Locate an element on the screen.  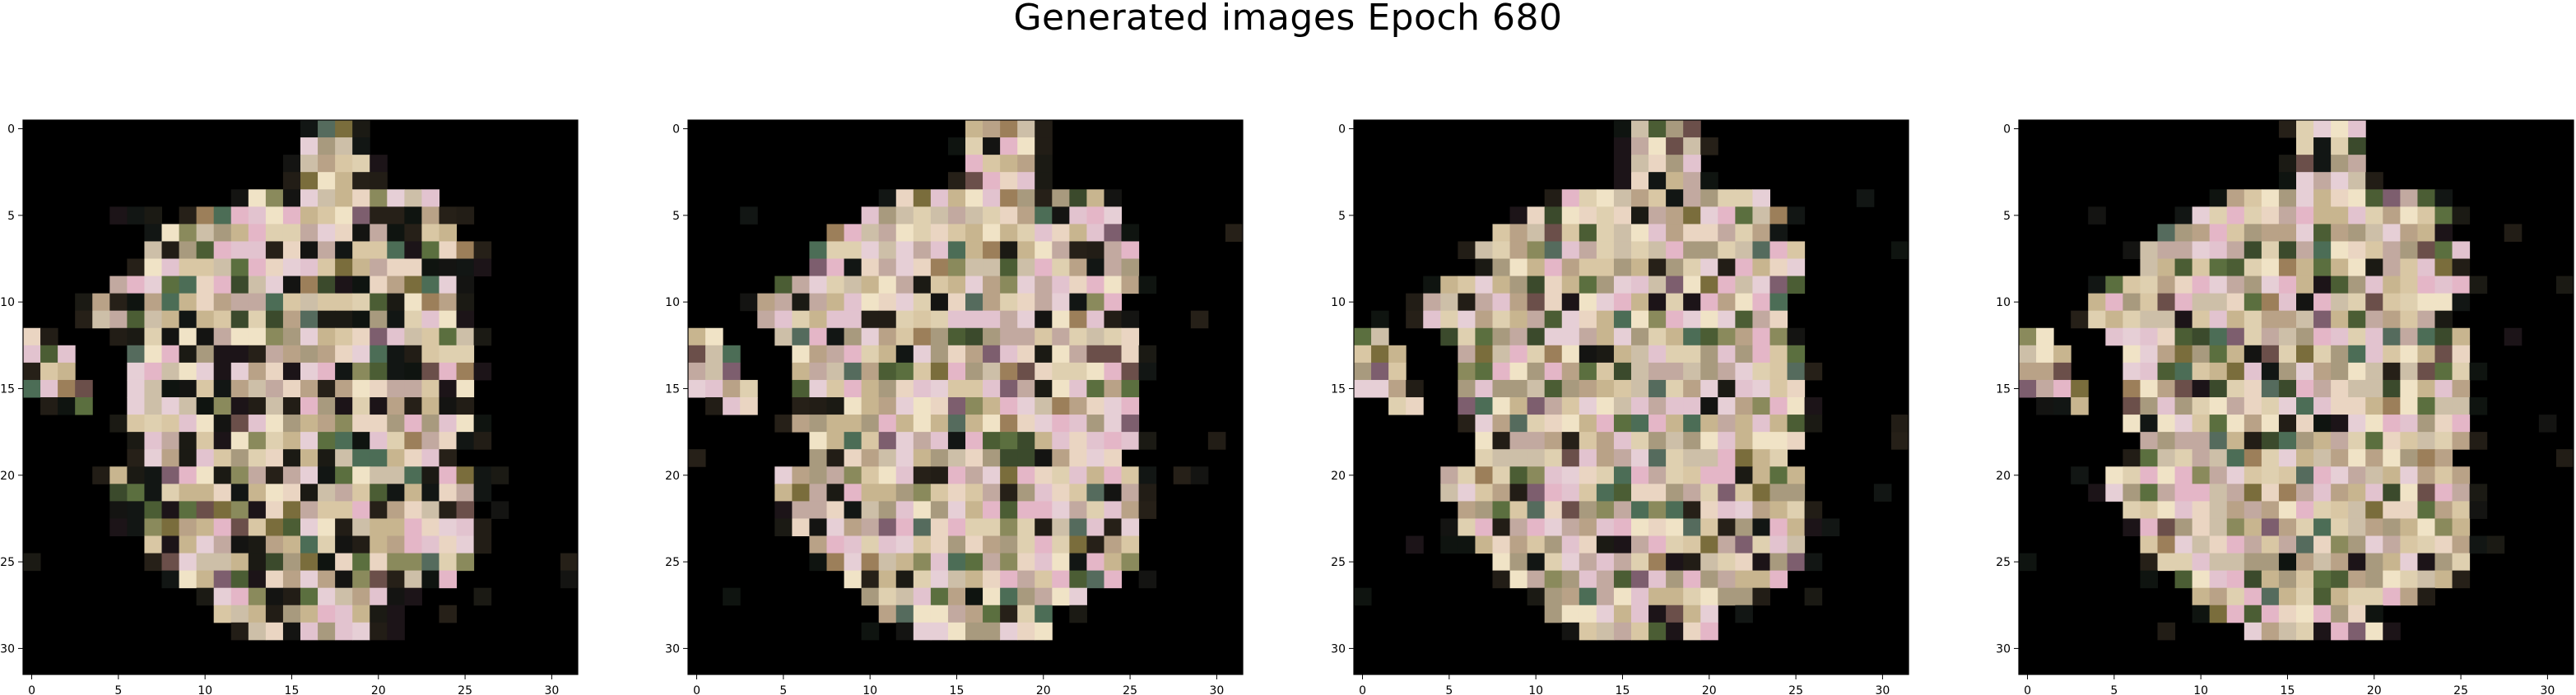
y-tick-label: 30 is located at coordinates (672, 649).